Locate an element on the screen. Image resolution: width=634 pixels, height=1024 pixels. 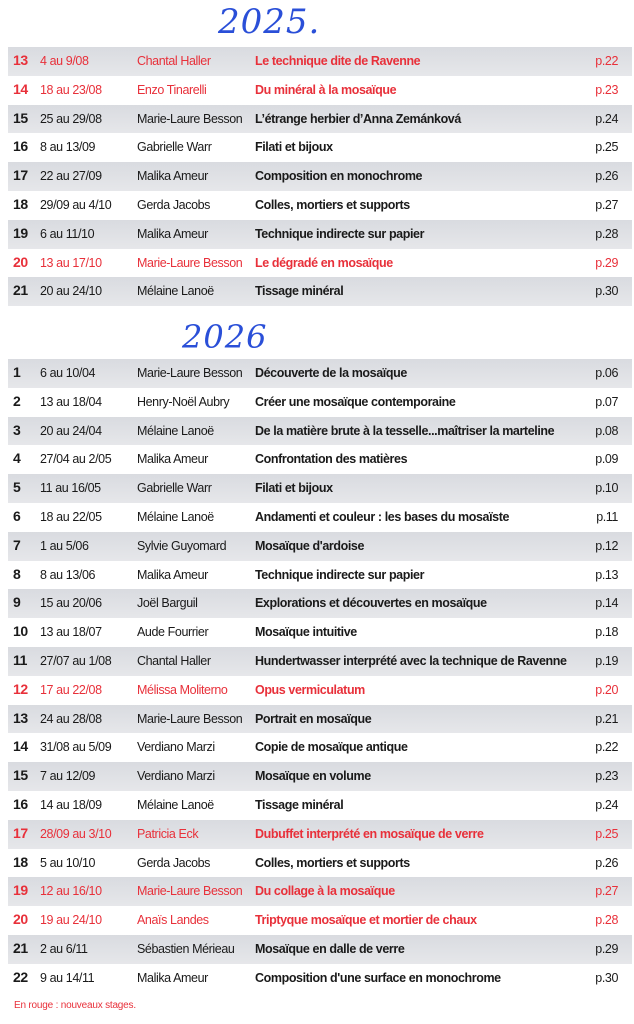
course-num: 22 is located at coordinates (20, 976).